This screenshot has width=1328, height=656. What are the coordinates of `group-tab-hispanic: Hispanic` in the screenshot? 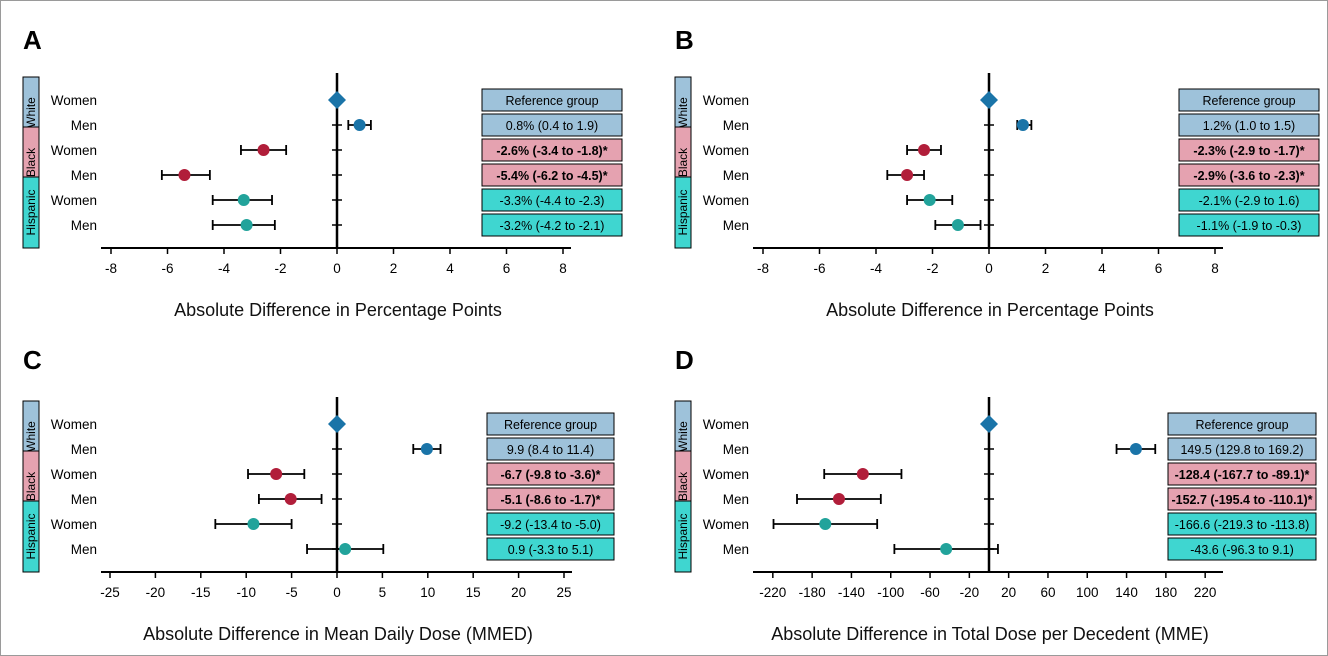 It's located at (31, 212).